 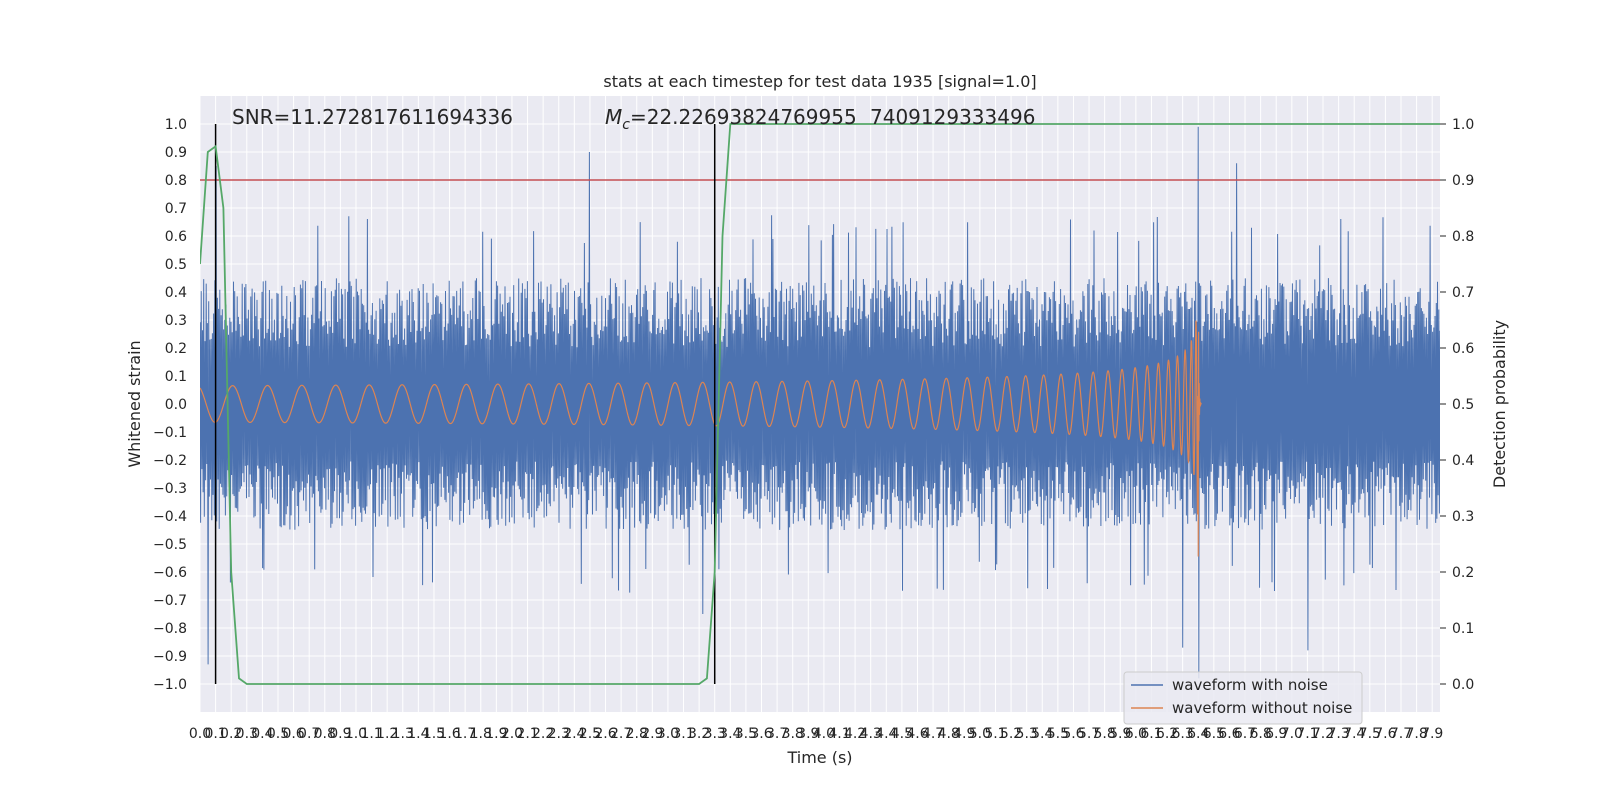 I want to click on x-tick-label: 2.3, so click(x=559, y=734).